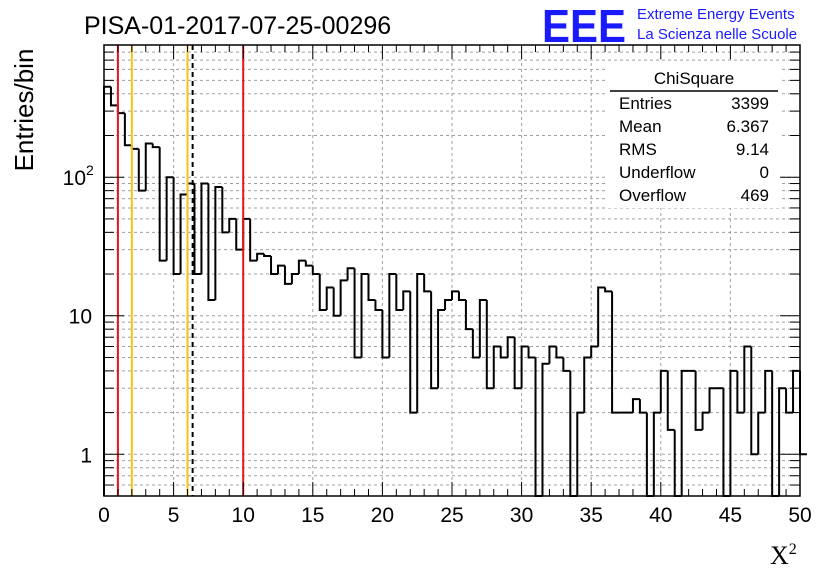  Describe the element at coordinates (237, 26) in the screenshot. I see `run-title: PISA-01-2017-07-25-00296` at that location.